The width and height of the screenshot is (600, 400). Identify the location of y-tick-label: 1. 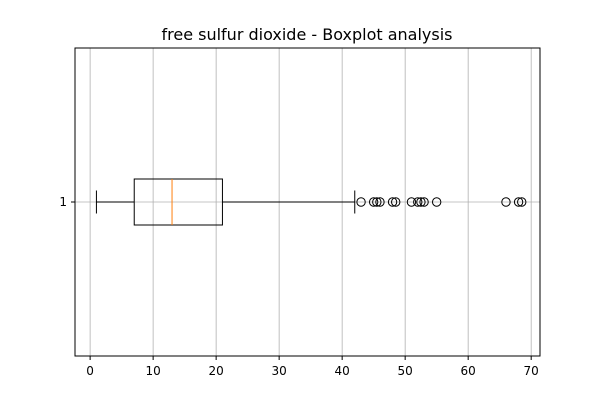
(63, 202).